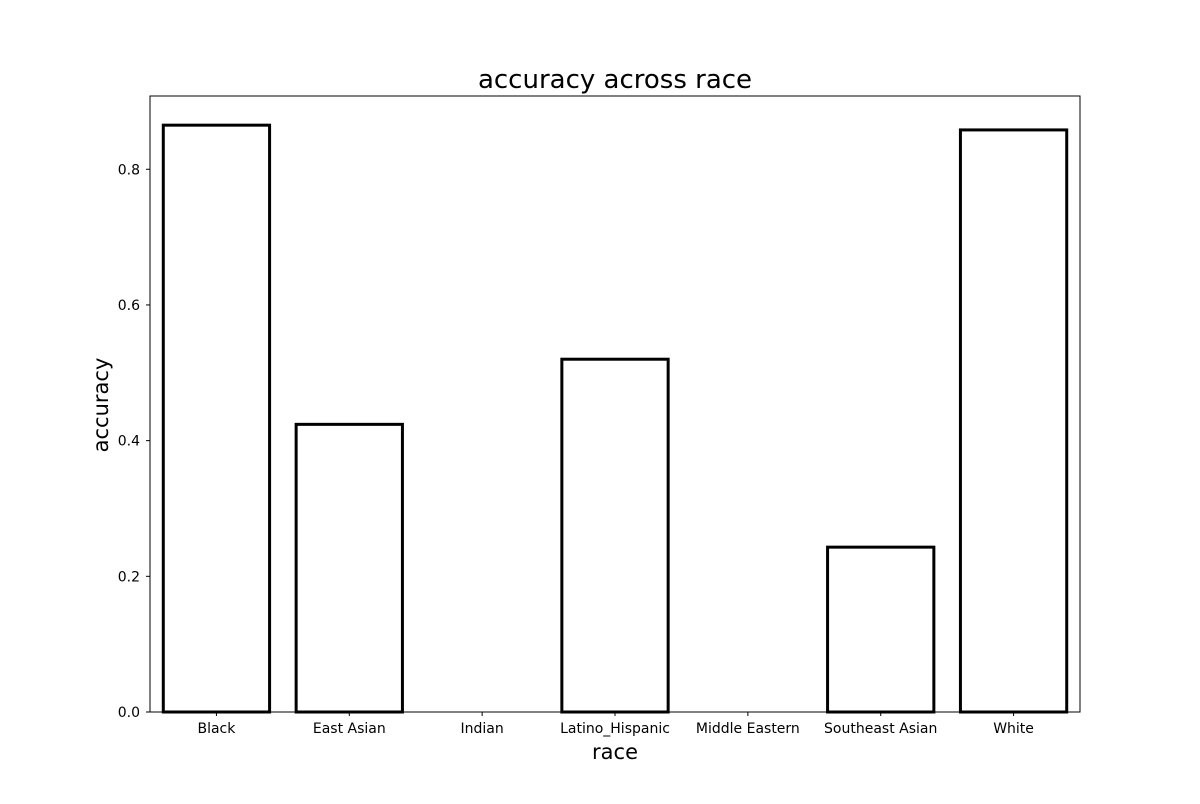 The height and width of the screenshot is (804, 1200). What do you see at coordinates (129, 306) in the screenshot?
I see `y-tick-label: 0.6` at bounding box center [129, 306].